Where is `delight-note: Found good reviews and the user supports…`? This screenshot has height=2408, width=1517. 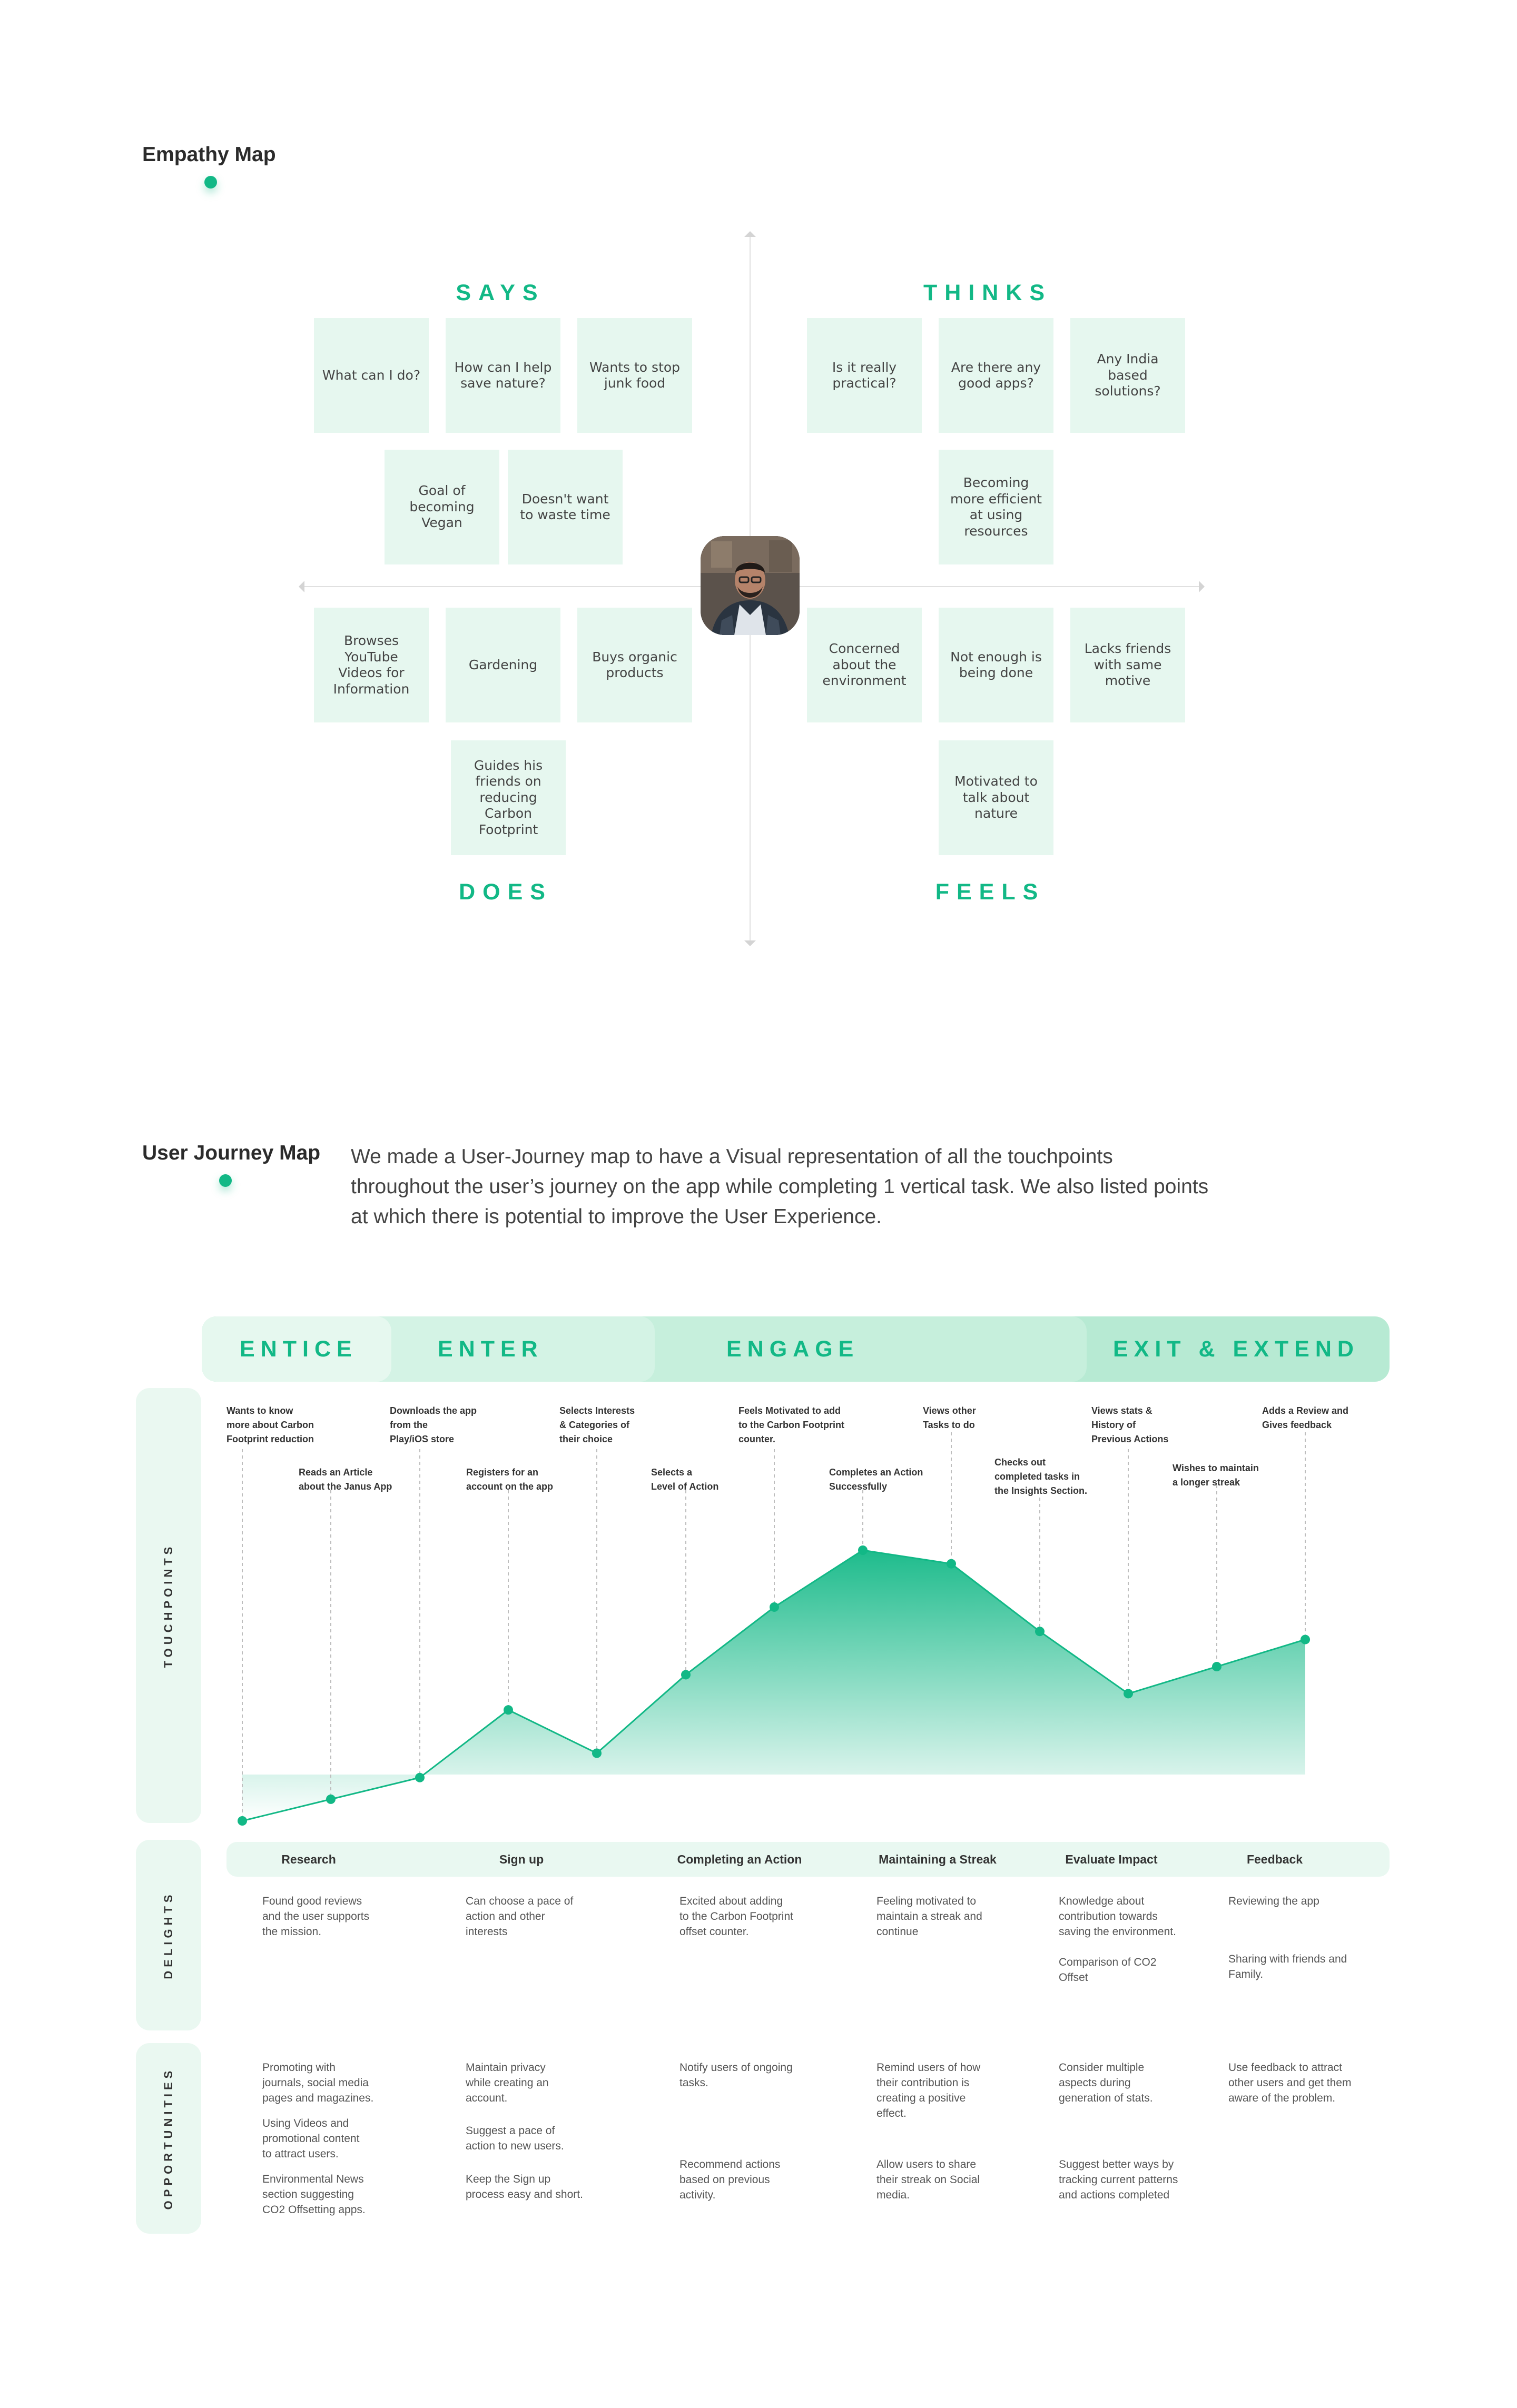
delight-note: Found good reviews and the user supports… is located at coordinates (316, 1917).